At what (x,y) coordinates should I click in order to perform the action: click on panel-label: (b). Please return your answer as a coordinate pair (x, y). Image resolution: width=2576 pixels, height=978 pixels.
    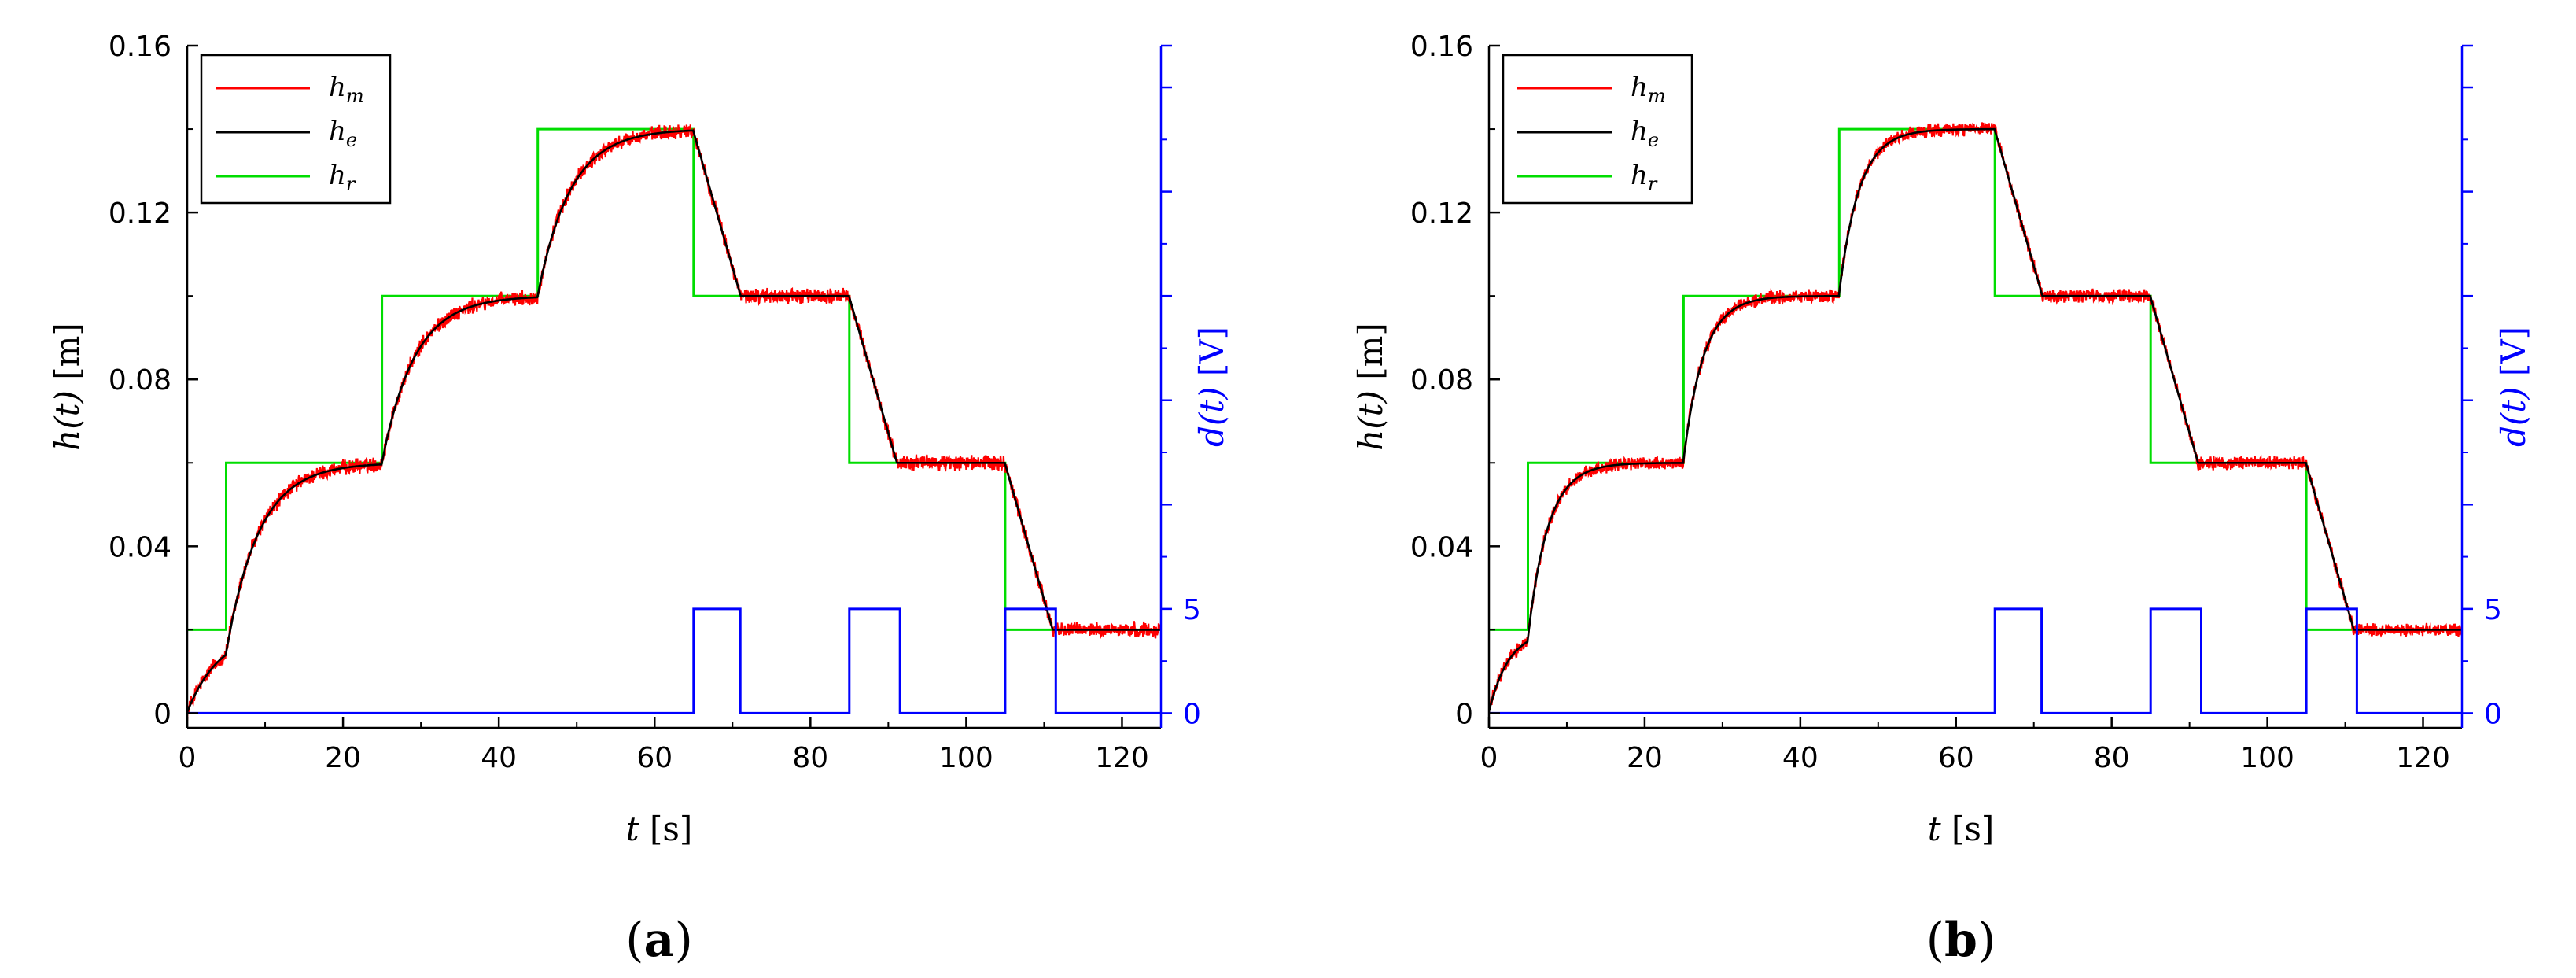
    Looking at the image, I should click on (1961, 940).